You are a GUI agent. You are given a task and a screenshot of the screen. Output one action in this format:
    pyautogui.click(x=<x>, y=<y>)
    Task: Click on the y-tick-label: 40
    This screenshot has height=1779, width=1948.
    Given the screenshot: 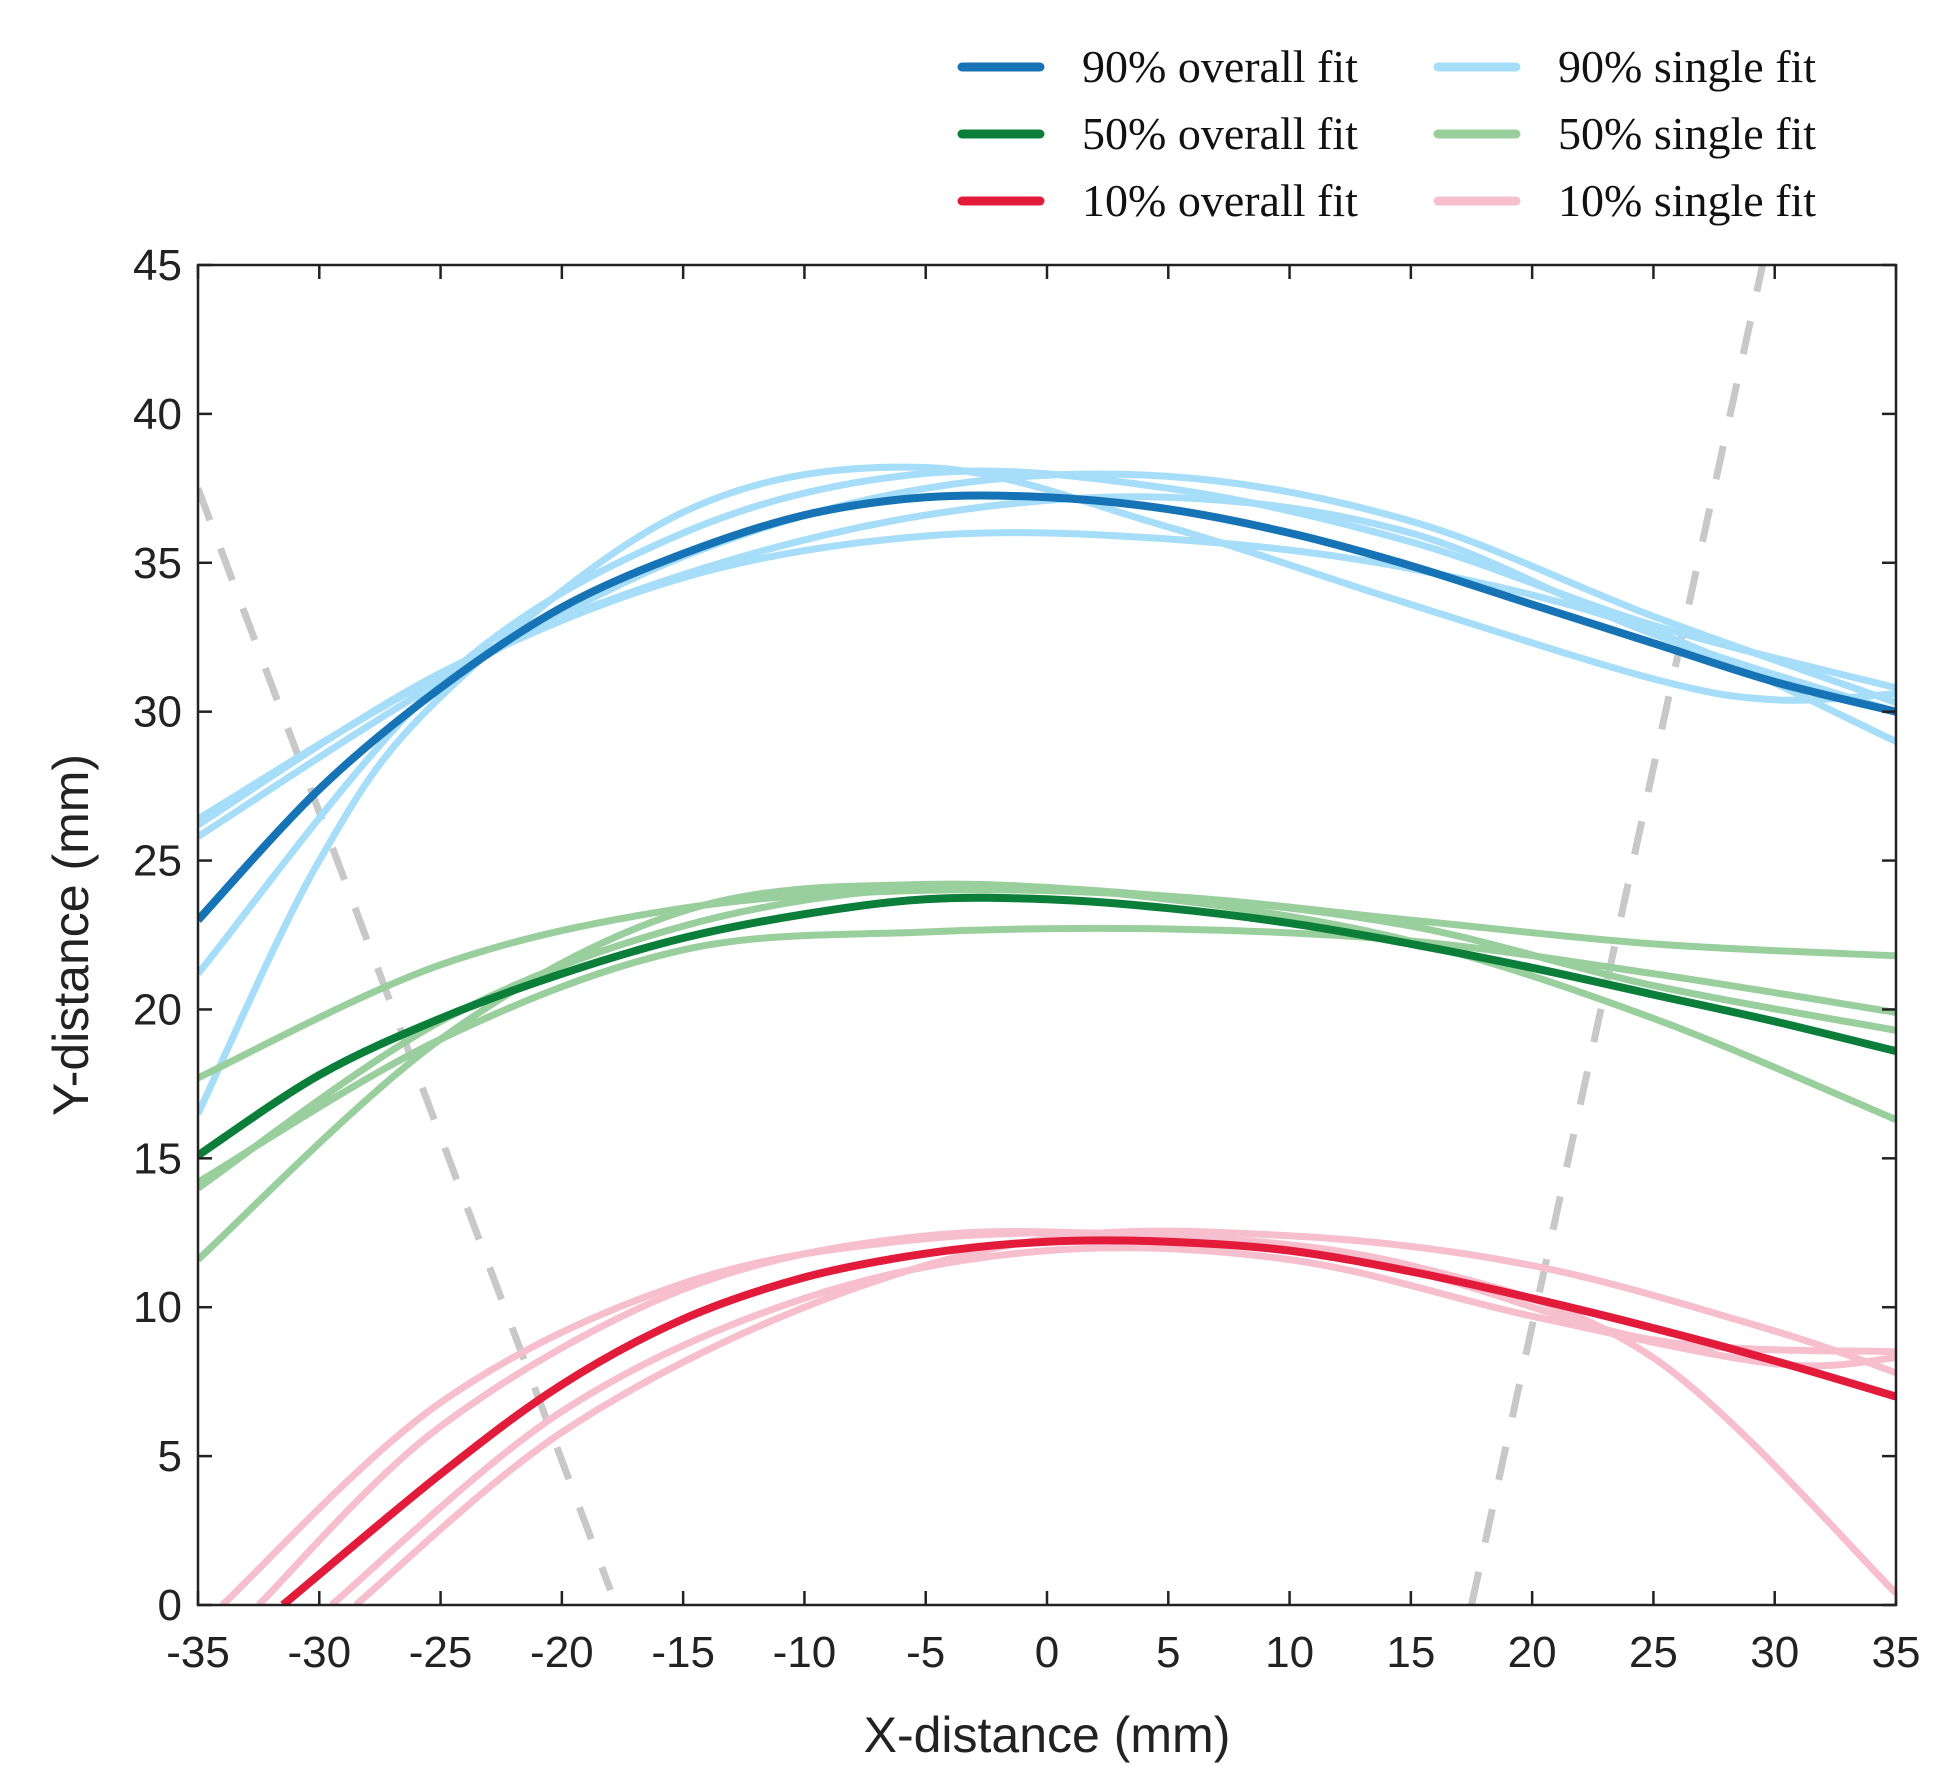 What is the action you would take?
    pyautogui.click(x=157, y=414)
    